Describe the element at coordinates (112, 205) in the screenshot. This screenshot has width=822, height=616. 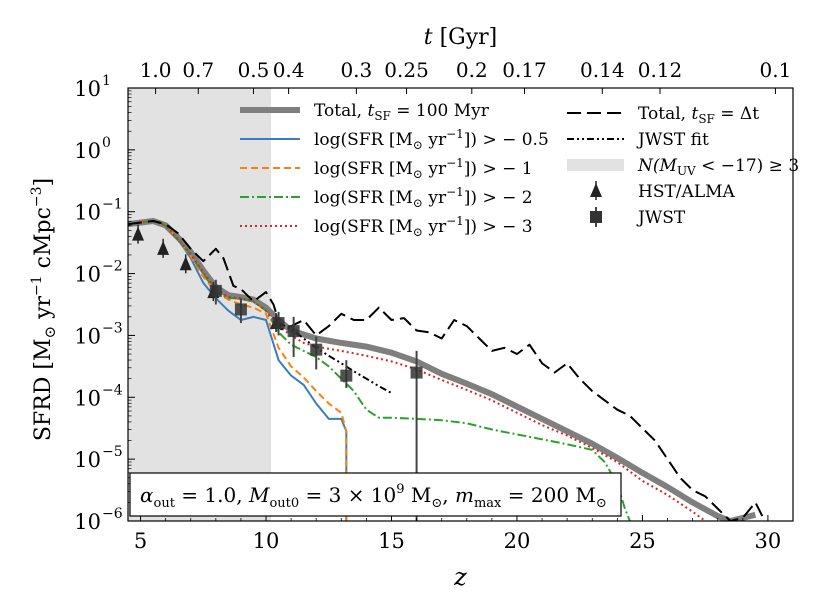
I see `y-tick-exponent: −1` at that location.